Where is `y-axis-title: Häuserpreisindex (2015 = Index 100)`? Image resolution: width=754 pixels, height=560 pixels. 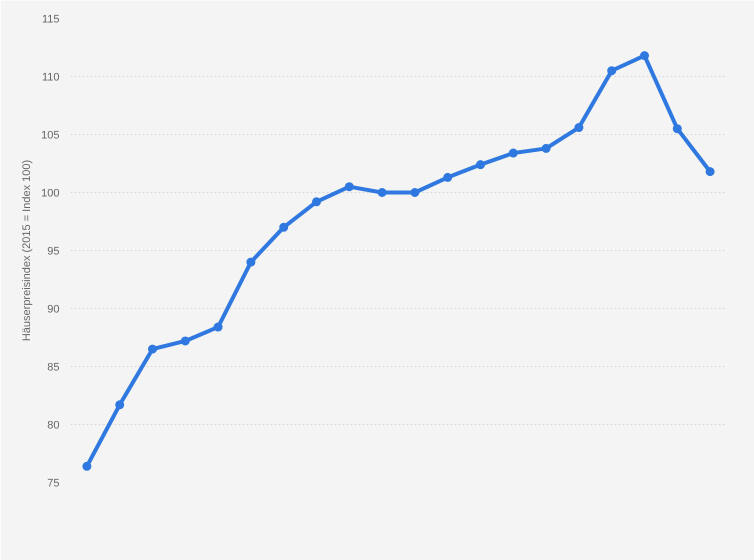
y-axis-title: Häuserpreisindex (2015 = Index 100) is located at coordinates (27, 251).